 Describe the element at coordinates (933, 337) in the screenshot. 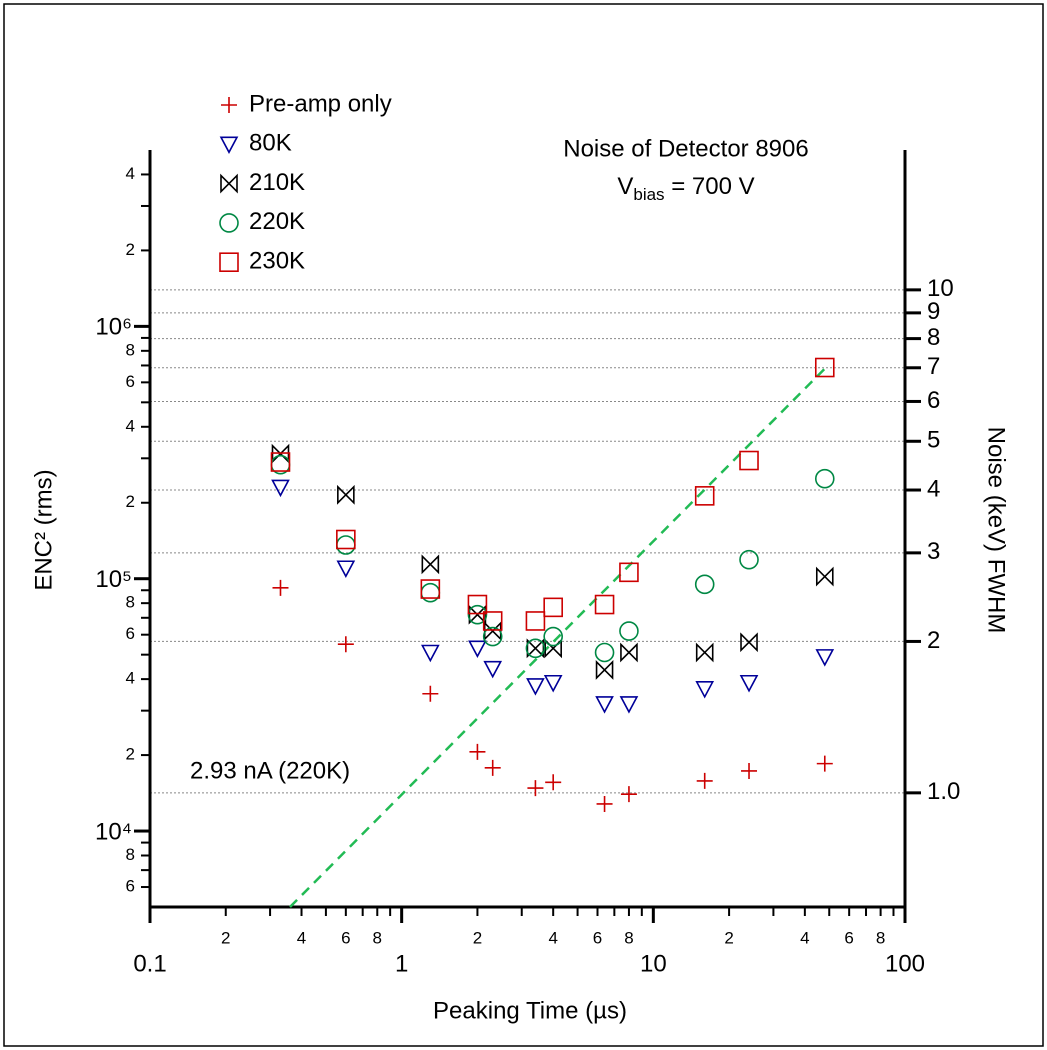

I see `y2-tick-label: 8` at that location.